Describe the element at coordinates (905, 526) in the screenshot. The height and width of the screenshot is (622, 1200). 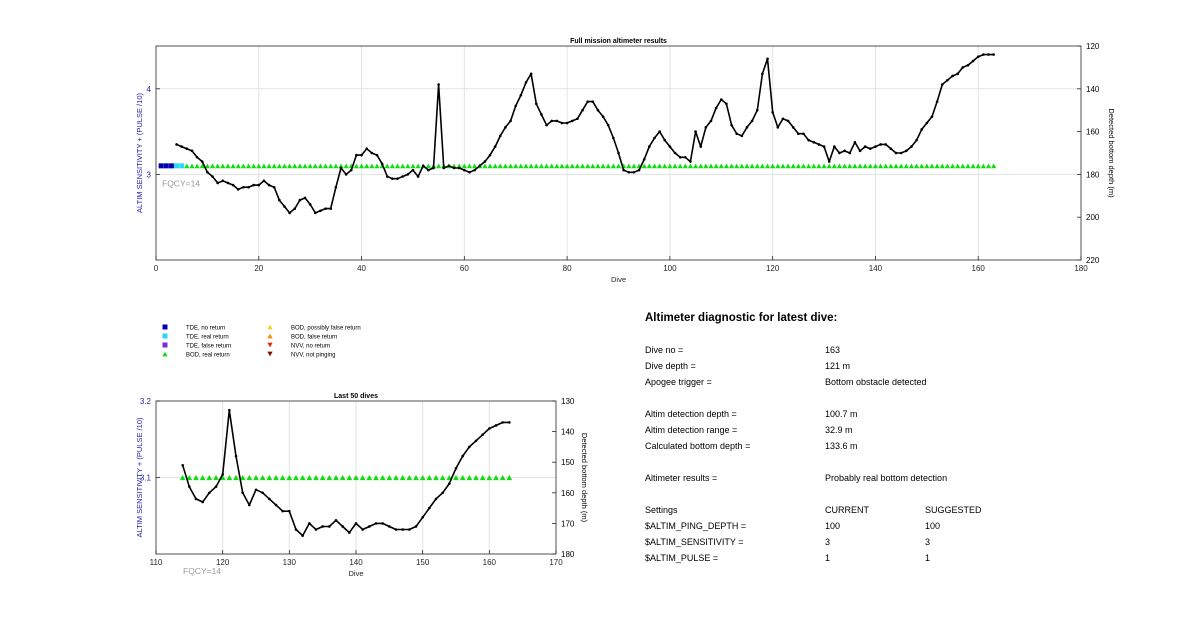
I see `ping-depth-row: $ALTIM_PING_DEPTH = 100 100` at that location.